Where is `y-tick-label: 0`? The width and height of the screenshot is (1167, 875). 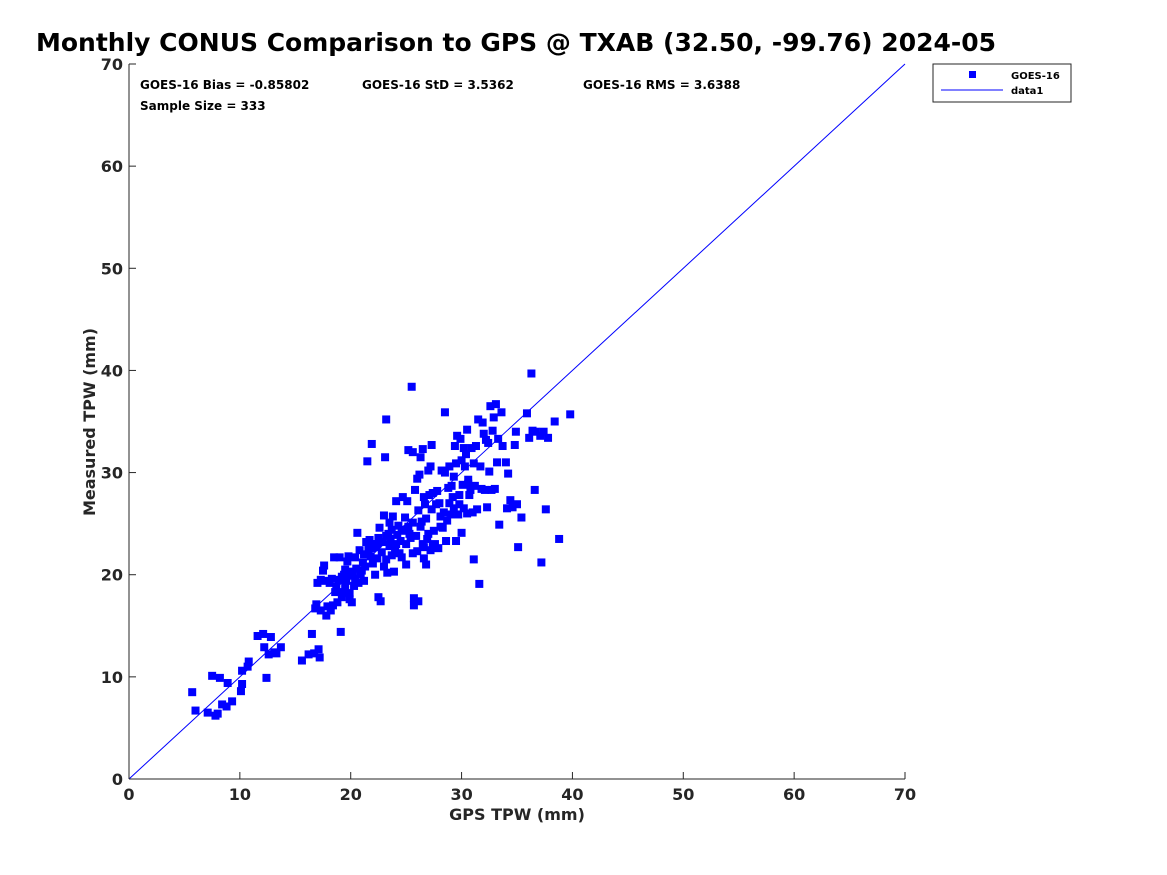
y-tick-label: 0 is located at coordinates (117, 779).